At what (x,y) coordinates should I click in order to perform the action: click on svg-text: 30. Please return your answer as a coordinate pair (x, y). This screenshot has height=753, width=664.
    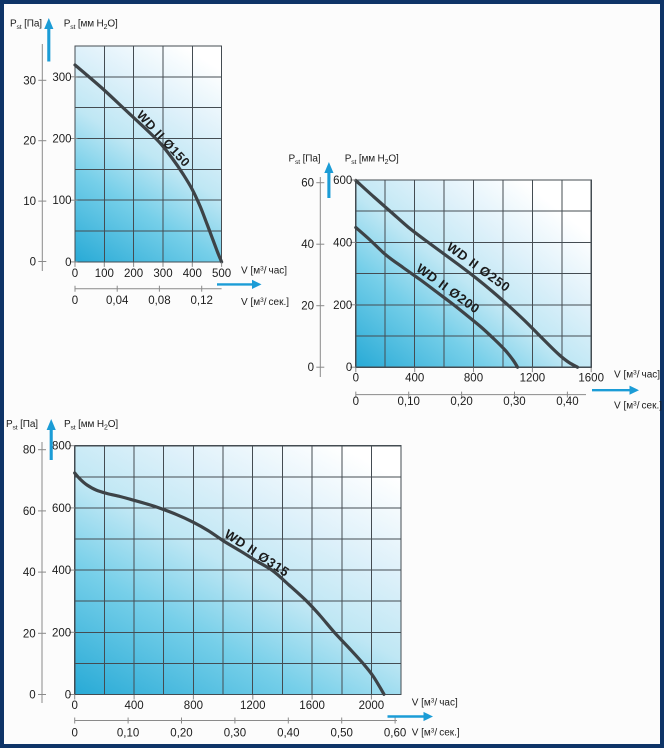
    Looking at the image, I should click on (29, 81).